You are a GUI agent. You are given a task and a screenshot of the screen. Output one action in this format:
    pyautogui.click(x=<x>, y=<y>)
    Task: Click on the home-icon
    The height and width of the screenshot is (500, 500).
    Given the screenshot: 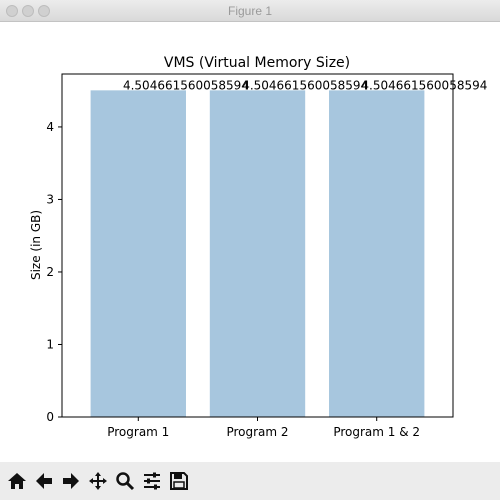 What is the action you would take?
    pyautogui.click(x=17, y=481)
    